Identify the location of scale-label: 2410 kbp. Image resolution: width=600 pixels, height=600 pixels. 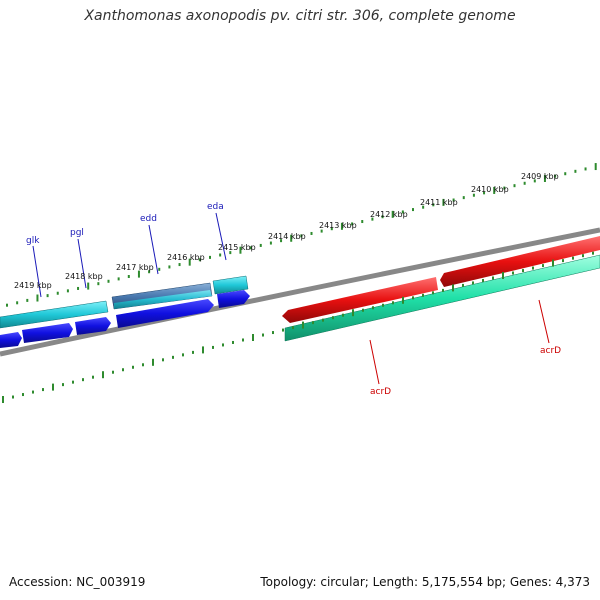
(490, 189).